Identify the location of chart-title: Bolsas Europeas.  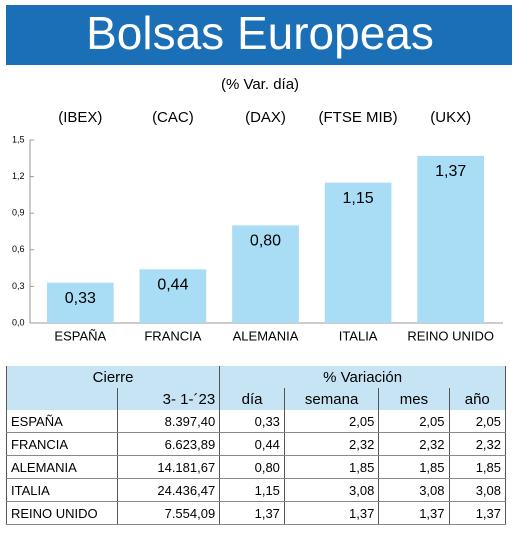
(260, 33).